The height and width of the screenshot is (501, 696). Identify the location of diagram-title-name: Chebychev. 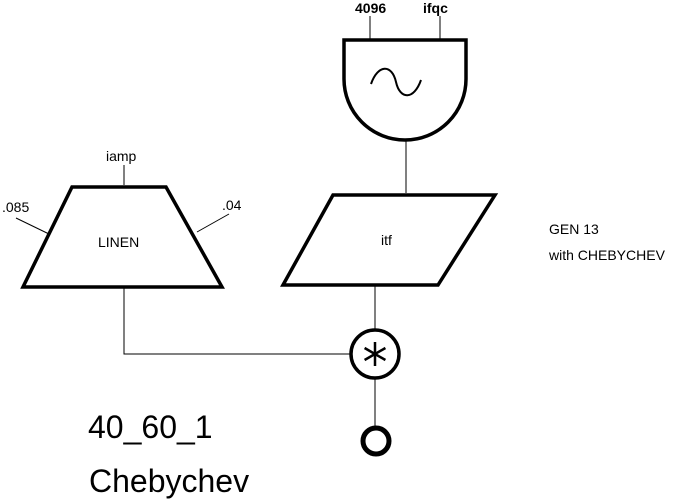
(169, 481).